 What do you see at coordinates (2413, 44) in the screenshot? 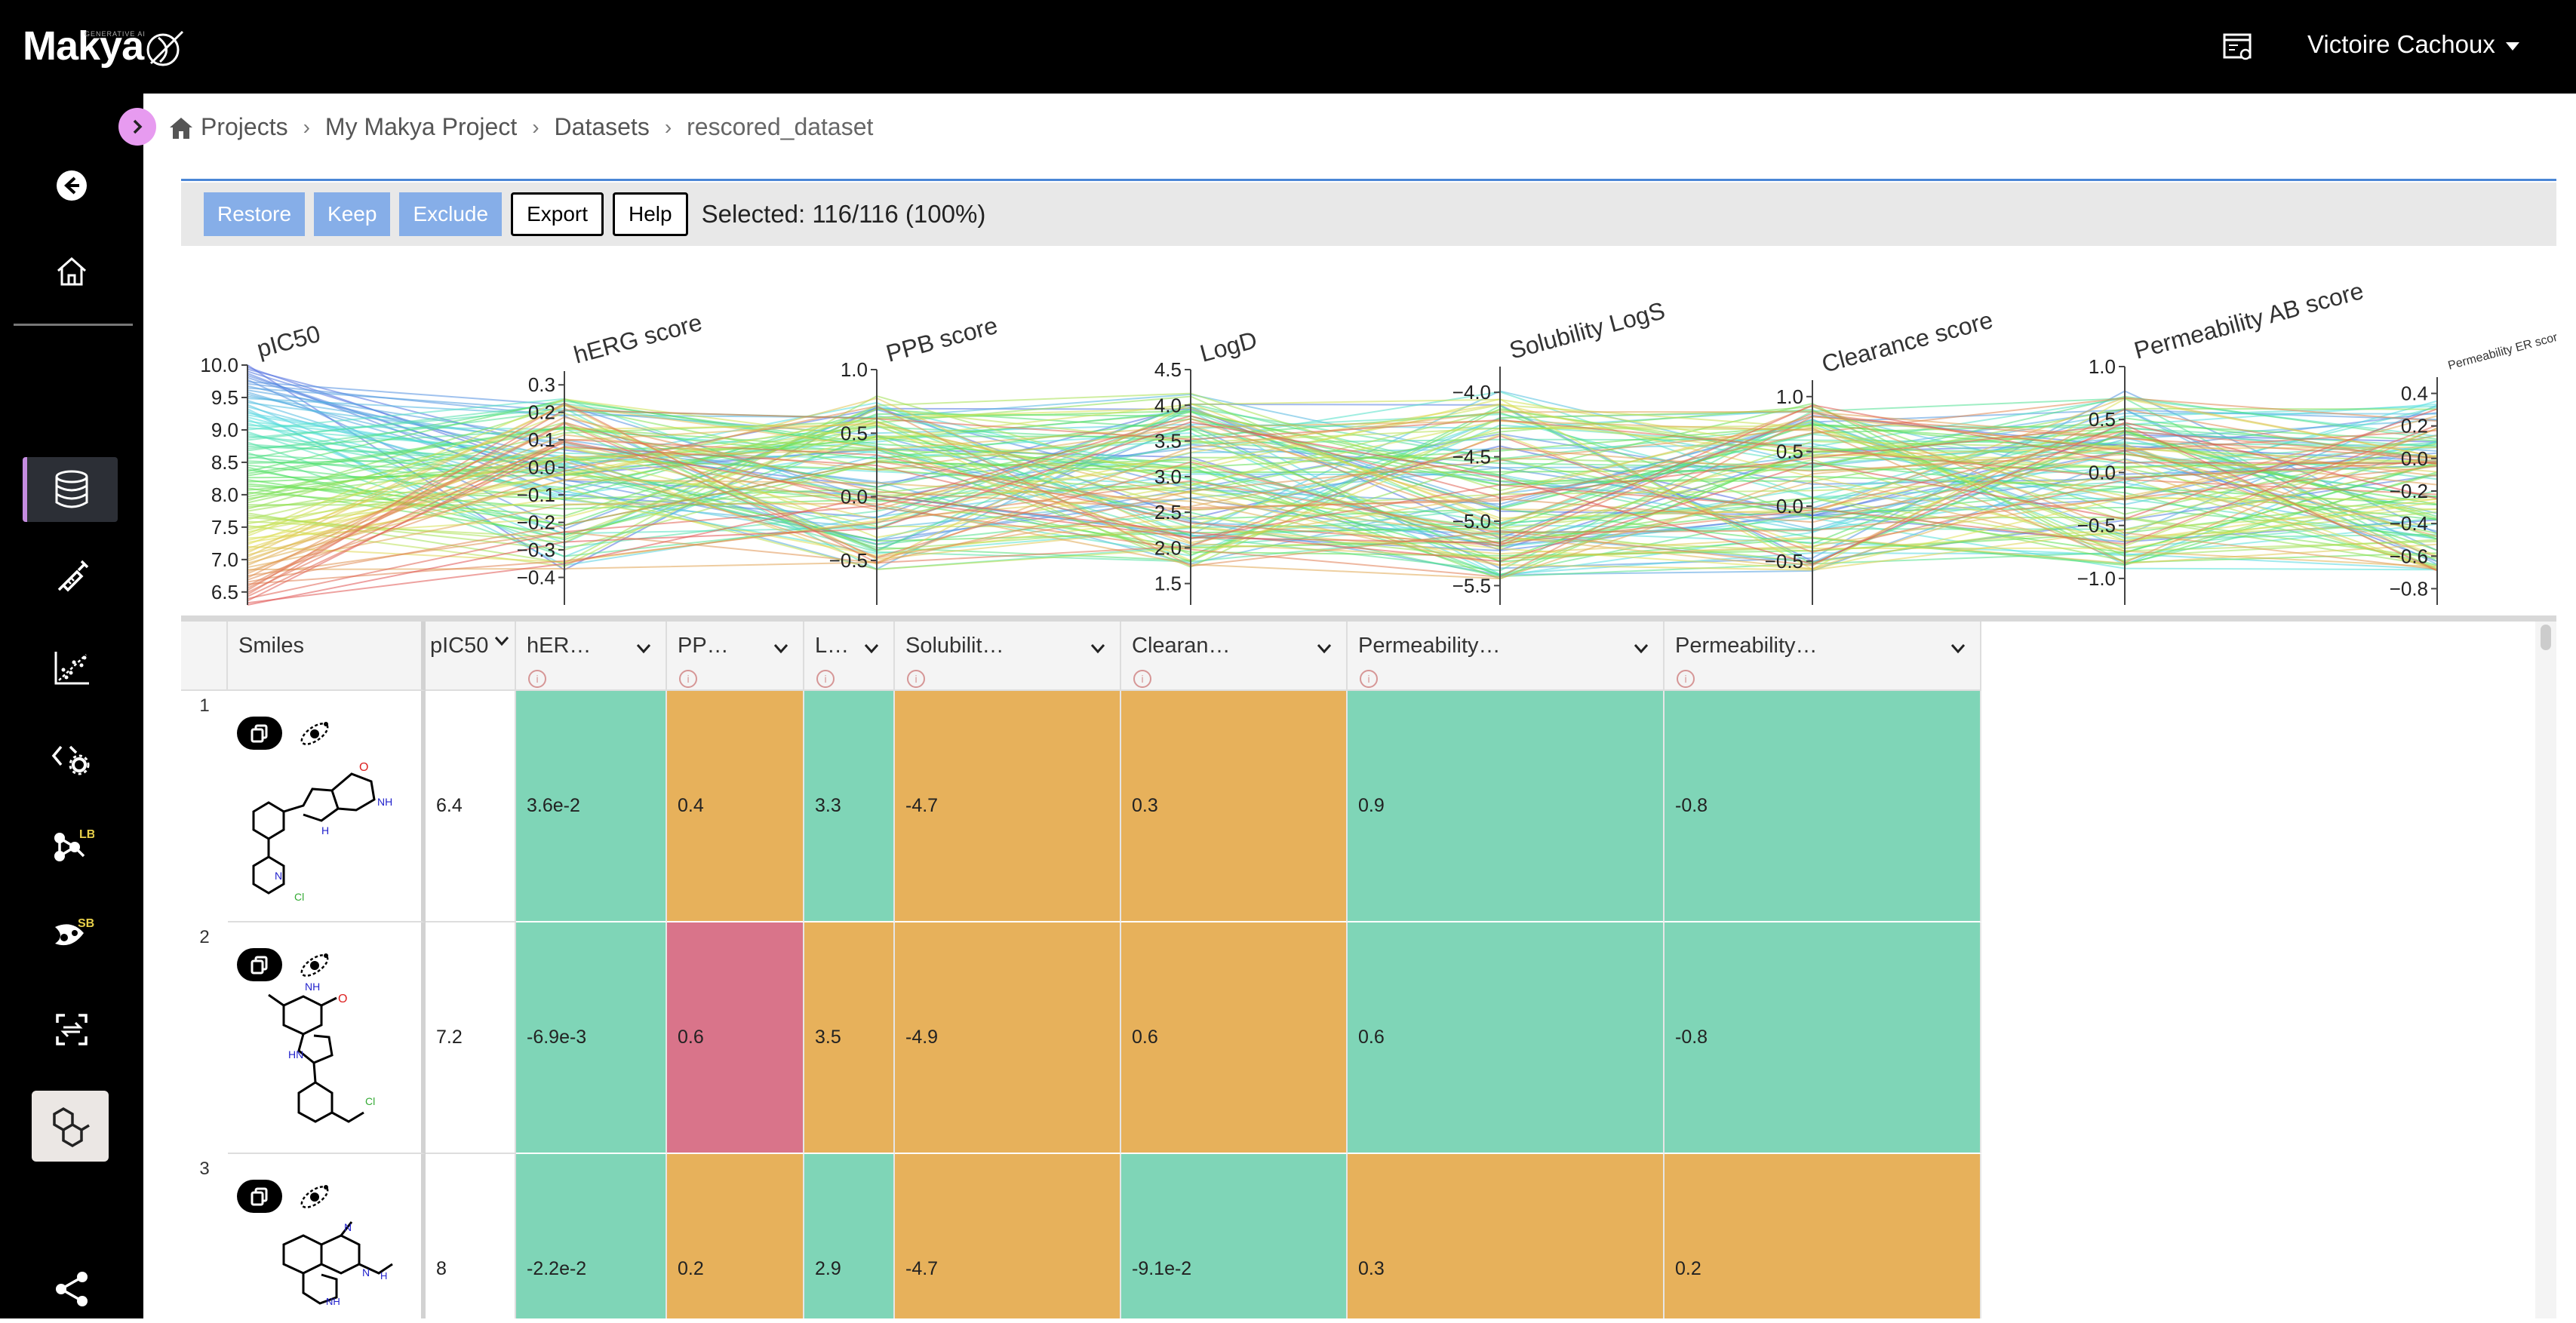
I see `user-menu: Victoire Cachoux` at bounding box center [2413, 44].